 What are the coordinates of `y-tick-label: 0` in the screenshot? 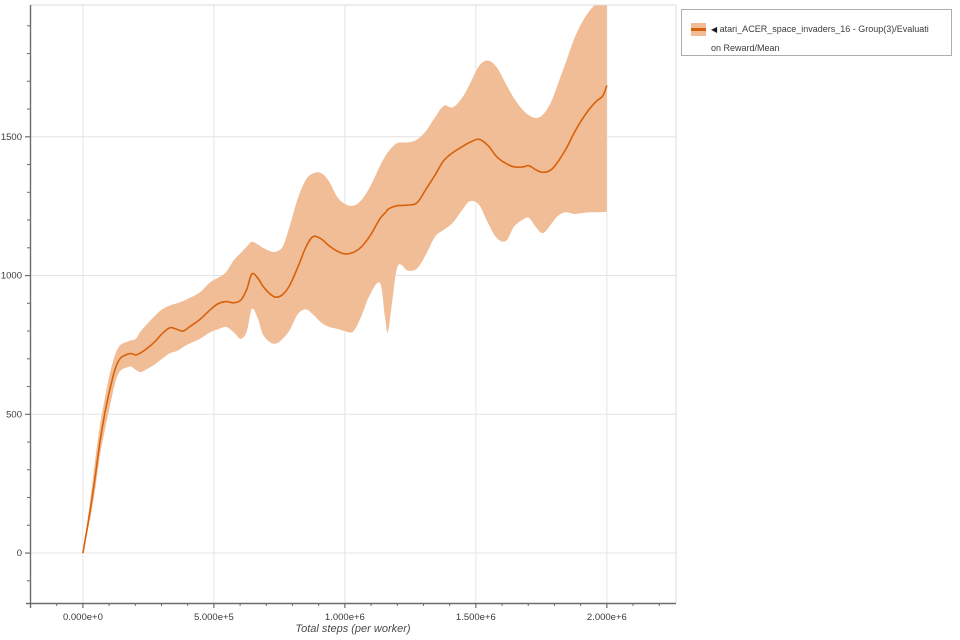 It's located at (19, 553).